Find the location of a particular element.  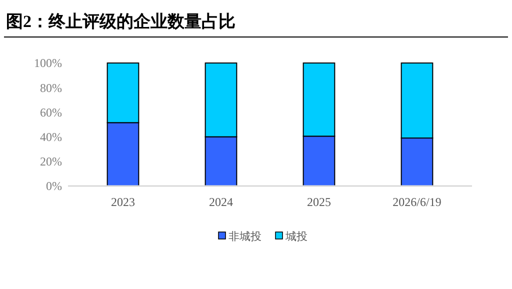

x-tick-label: 2023 is located at coordinates (123, 202).